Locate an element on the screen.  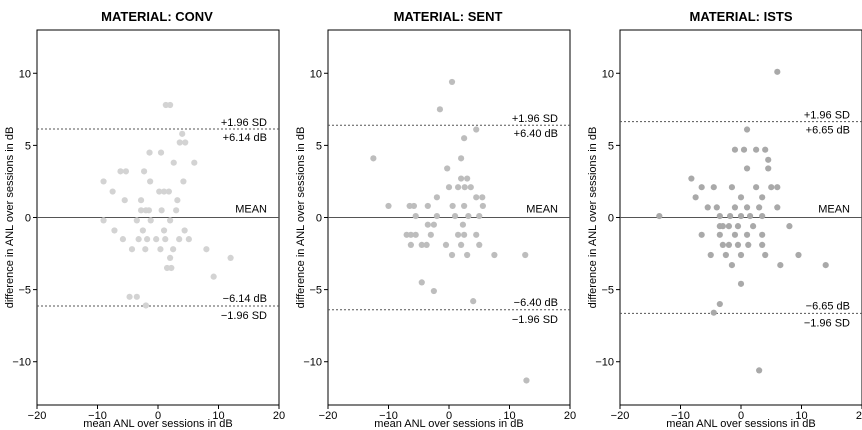
x-tick-label: −10 is located at coordinates (680, 416).